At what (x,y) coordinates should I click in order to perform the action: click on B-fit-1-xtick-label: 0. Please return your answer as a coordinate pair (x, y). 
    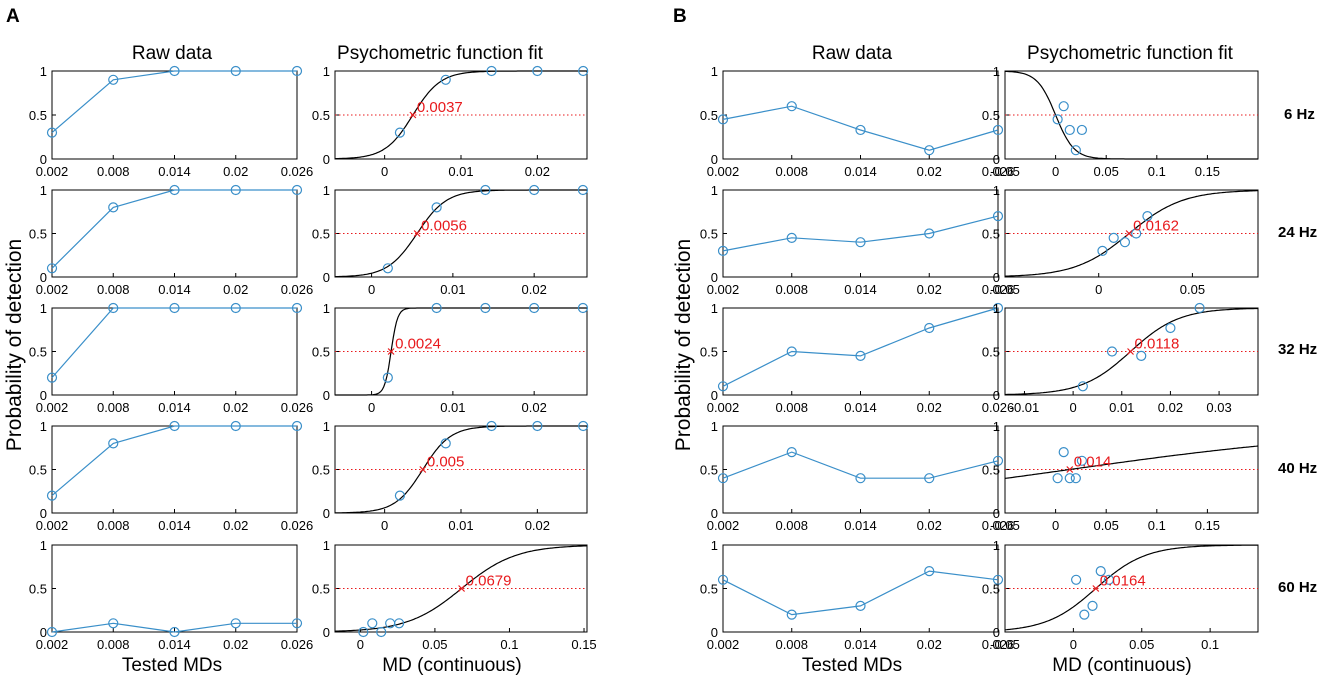
    Looking at the image, I should click on (1055, 171).